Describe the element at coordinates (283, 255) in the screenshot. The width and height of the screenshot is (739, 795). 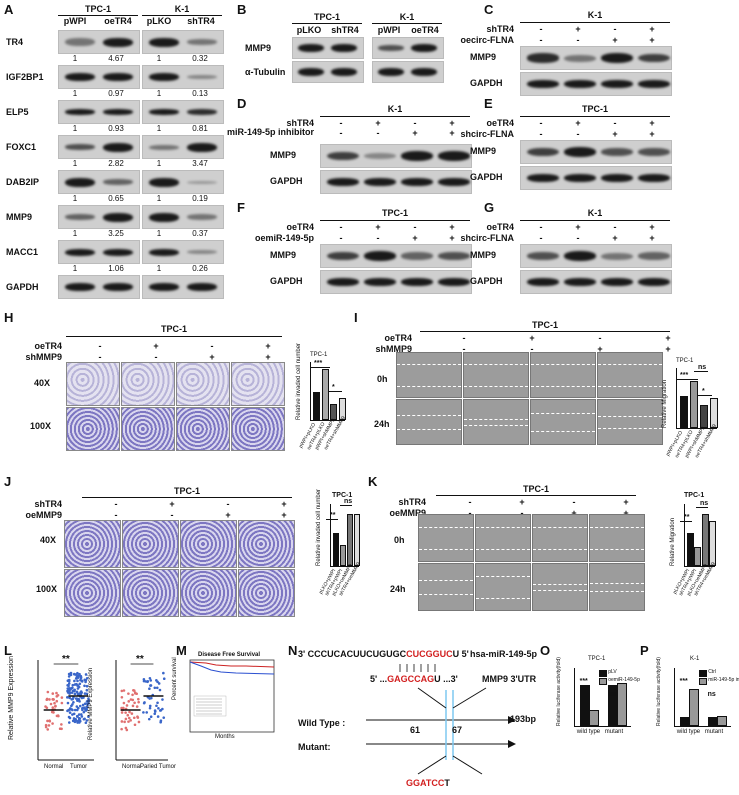
I see `panel-f-row-mmp9: MMP9` at that location.